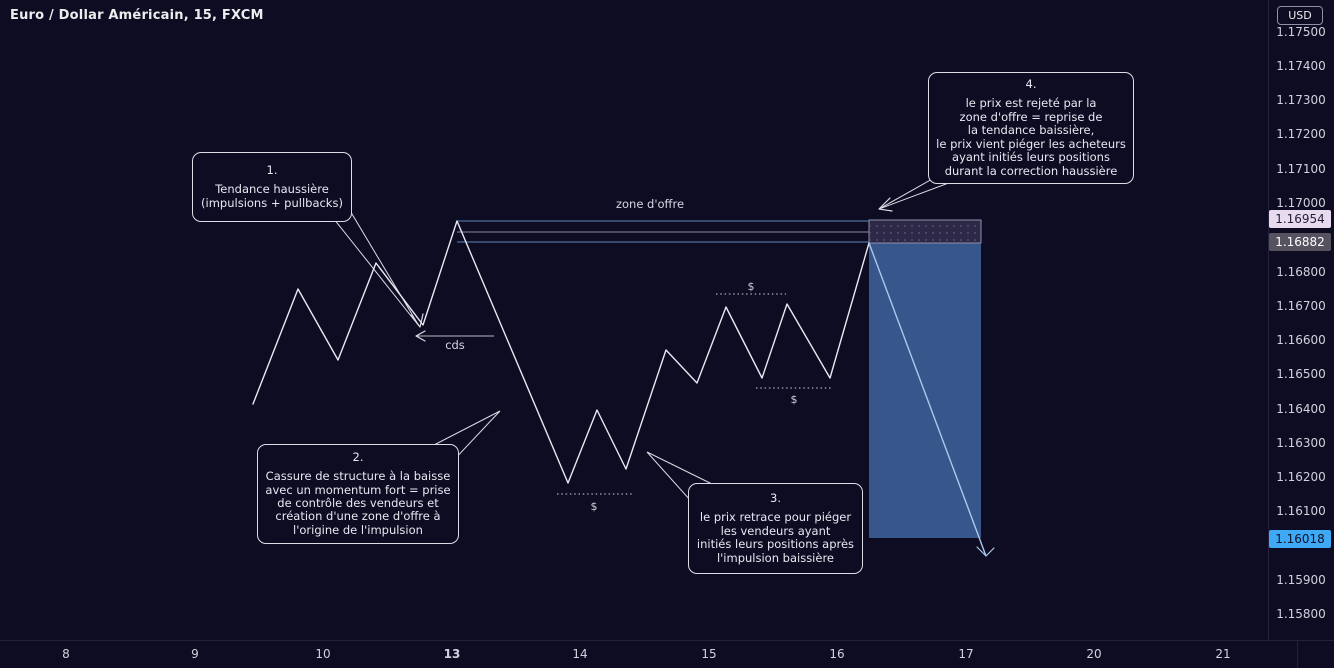  I want to click on dollar-label-3: $, so click(594, 506).